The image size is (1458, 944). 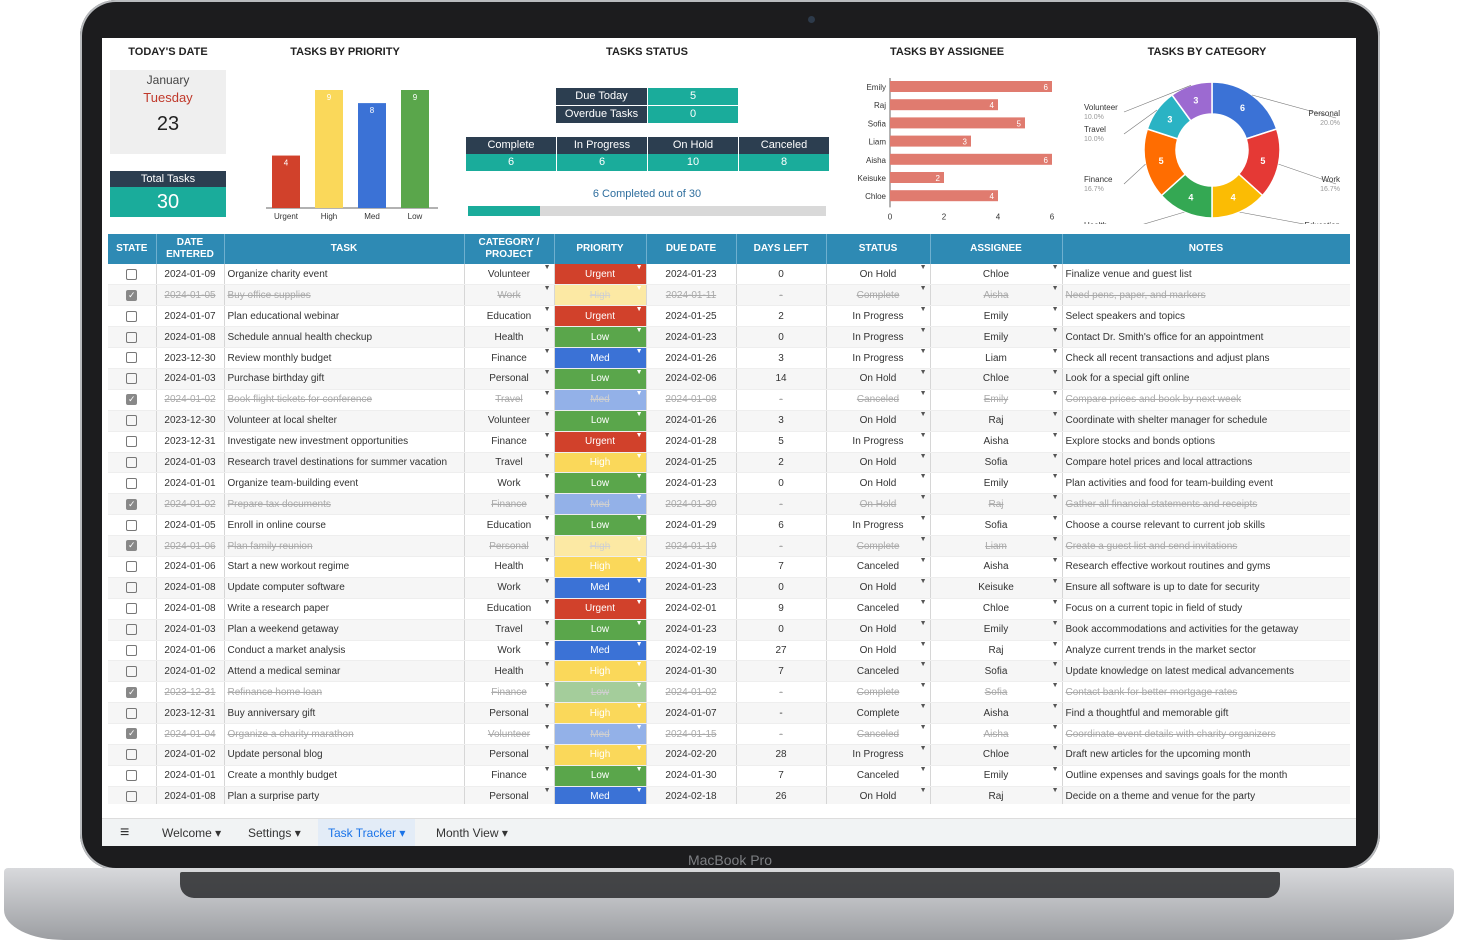 I want to click on task-cell: Buy anniversary gift, so click(x=344, y=713).